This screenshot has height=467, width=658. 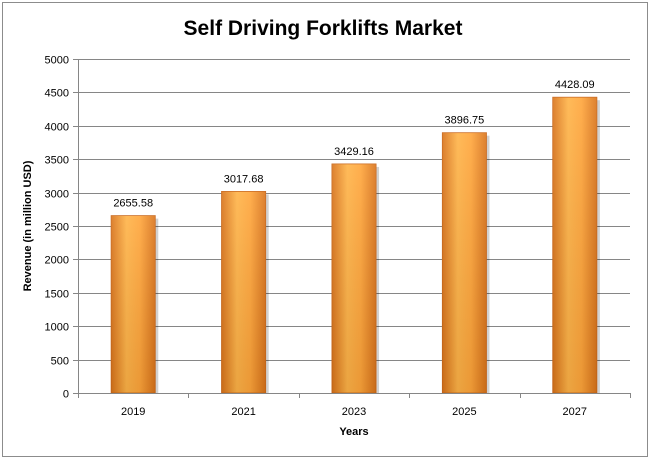 What do you see at coordinates (60, 362) in the screenshot?
I see `y-tick-label: 500` at bounding box center [60, 362].